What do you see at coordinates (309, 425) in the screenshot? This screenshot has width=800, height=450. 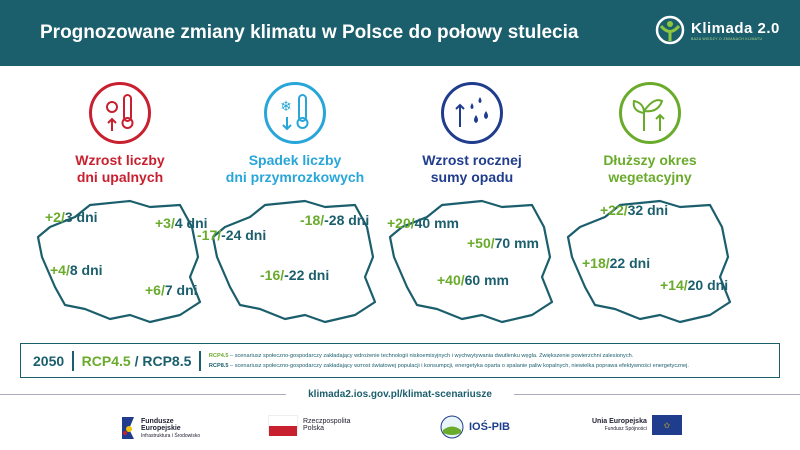 I see `rzeczpospolita-logo: Rzeczpospolita Polska` at bounding box center [309, 425].